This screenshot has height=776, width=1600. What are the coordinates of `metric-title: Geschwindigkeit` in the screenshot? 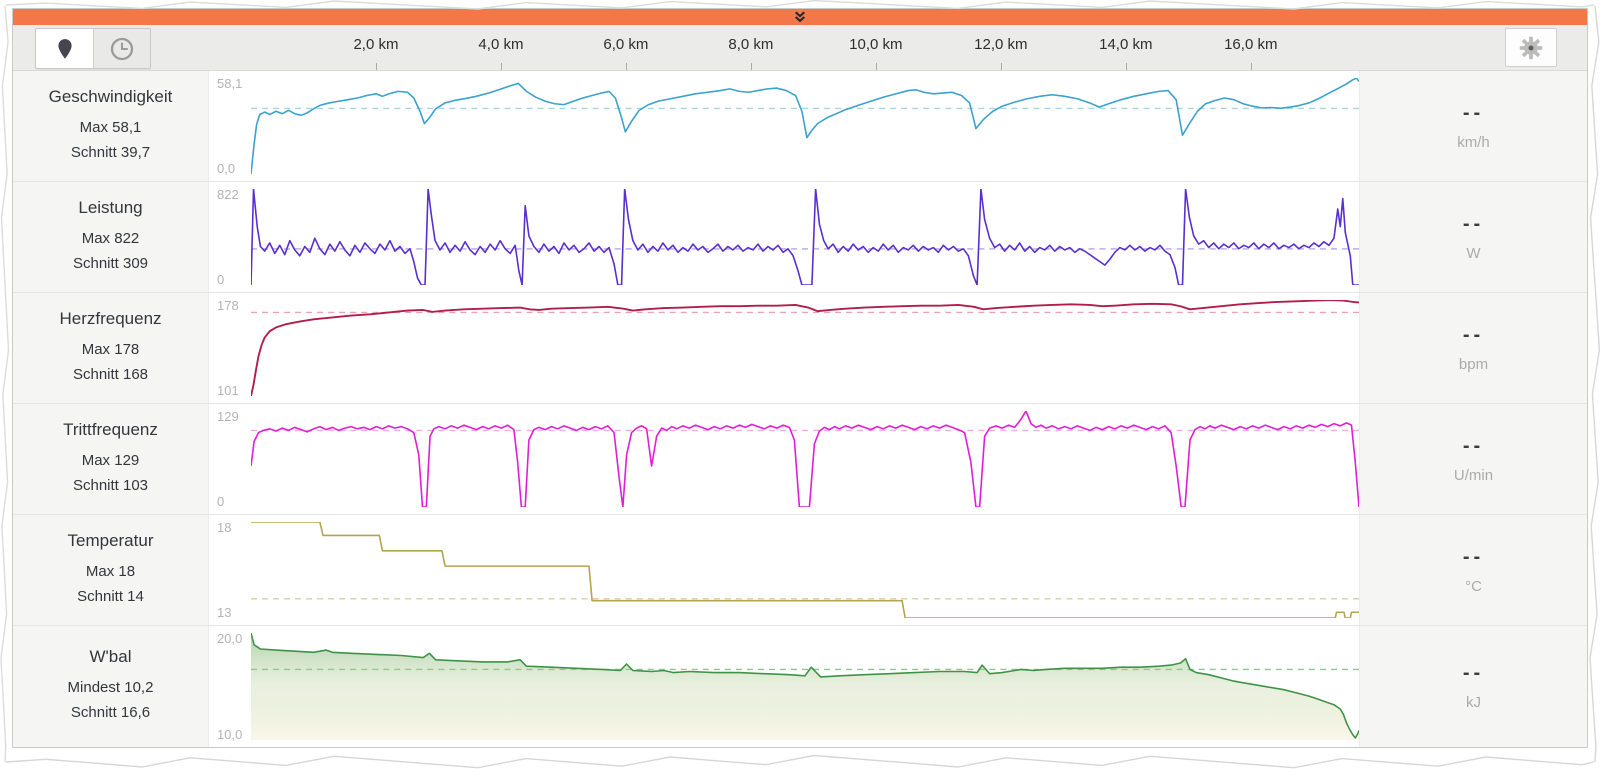 It's located at (110, 96).